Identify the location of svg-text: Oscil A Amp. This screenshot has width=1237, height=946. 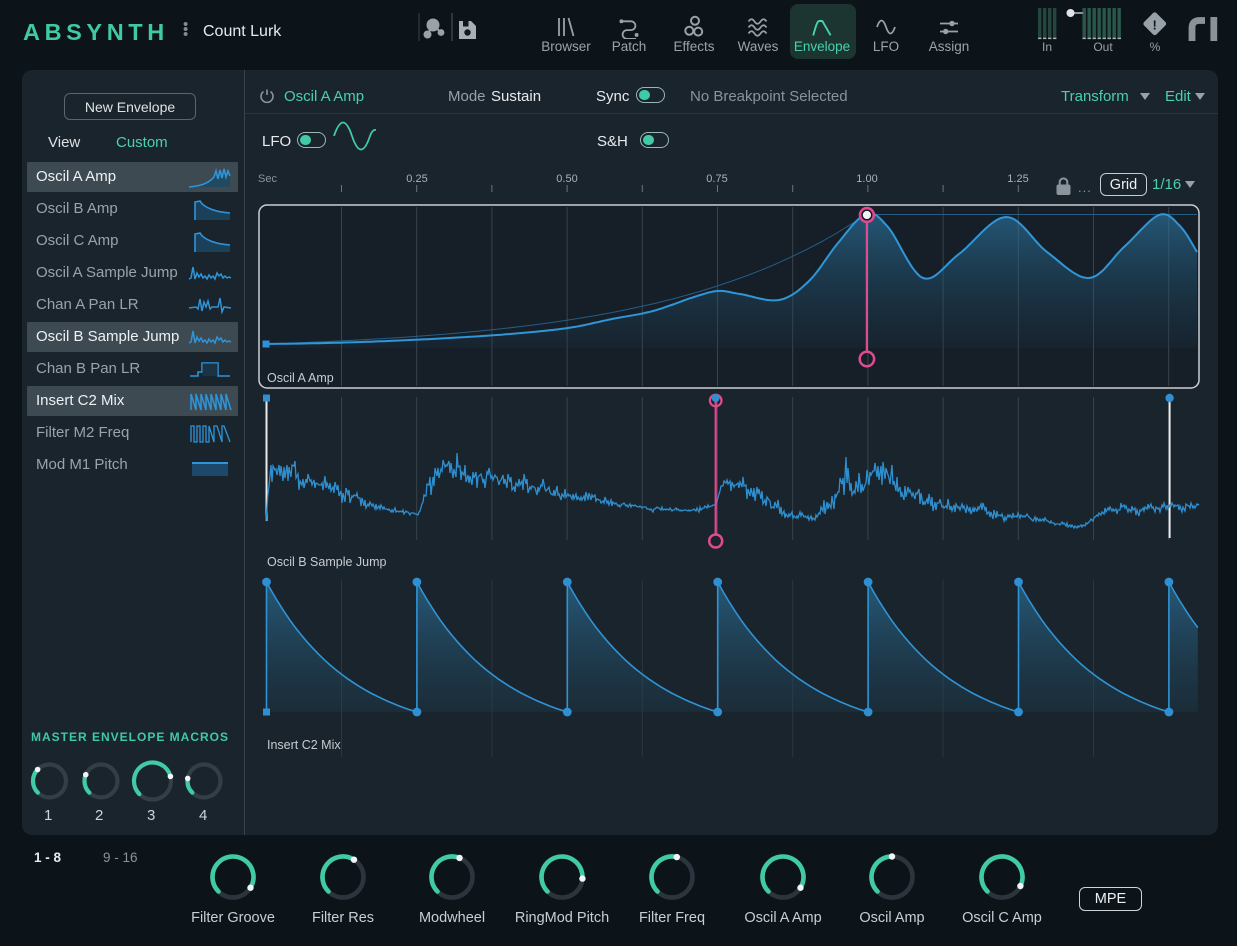
(300, 378).